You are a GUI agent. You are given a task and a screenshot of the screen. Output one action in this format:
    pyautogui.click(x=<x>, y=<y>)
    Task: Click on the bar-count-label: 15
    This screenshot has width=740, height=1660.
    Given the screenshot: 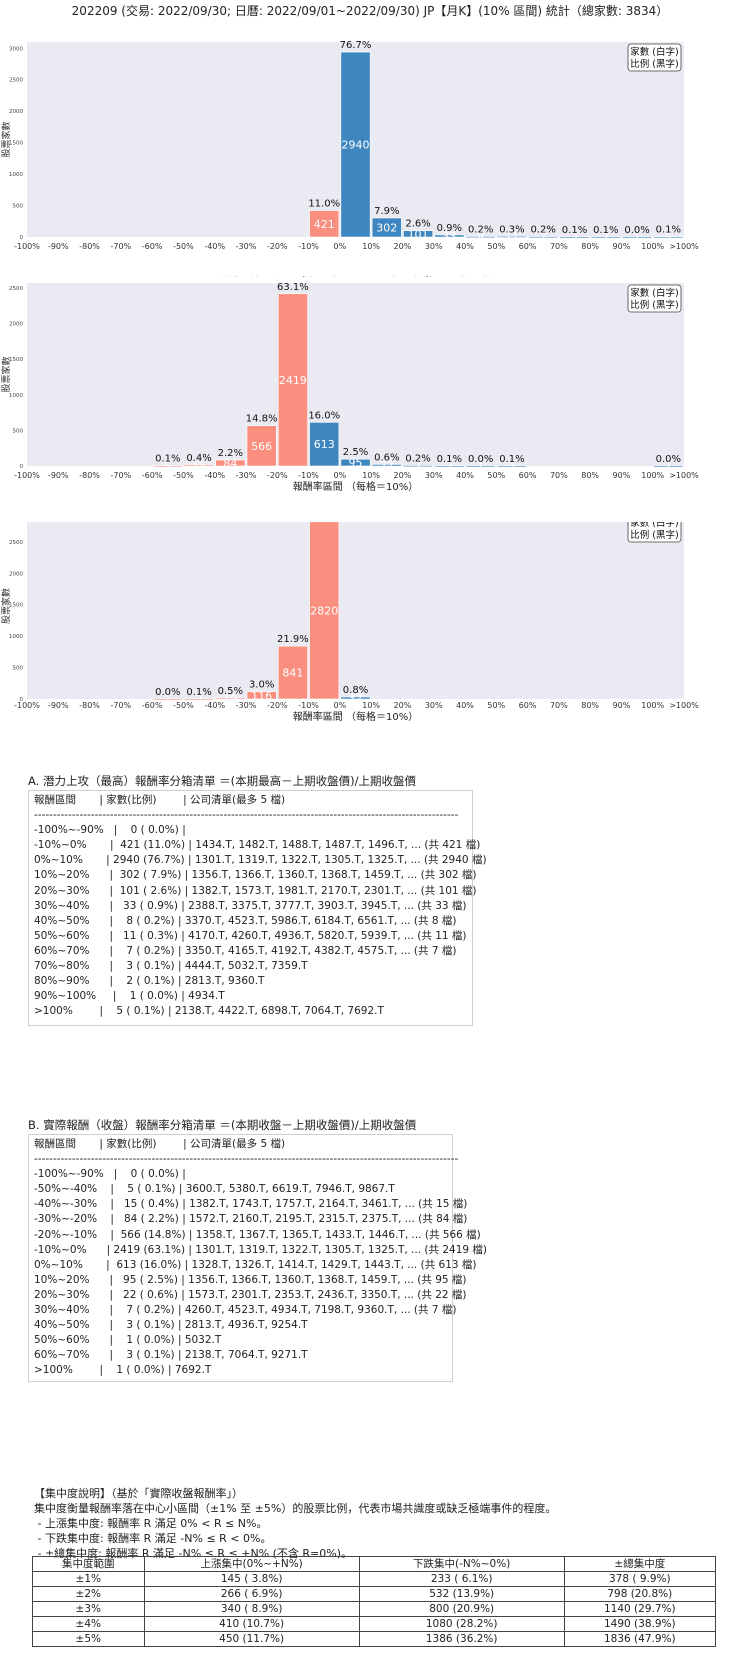 What is the action you would take?
    pyautogui.click(x=199, y=465)
    